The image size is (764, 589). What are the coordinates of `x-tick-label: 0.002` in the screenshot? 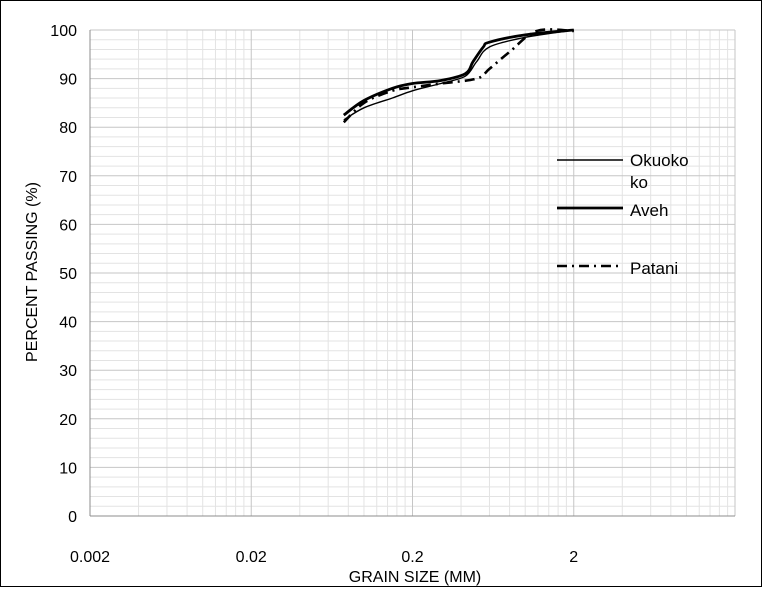 It's located at (90, 557).